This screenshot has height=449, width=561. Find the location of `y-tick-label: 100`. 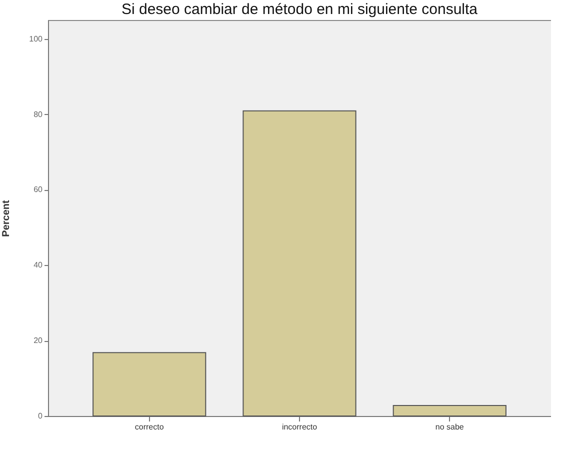

y-tick-label: 100 is located at coordinates (36, 39).